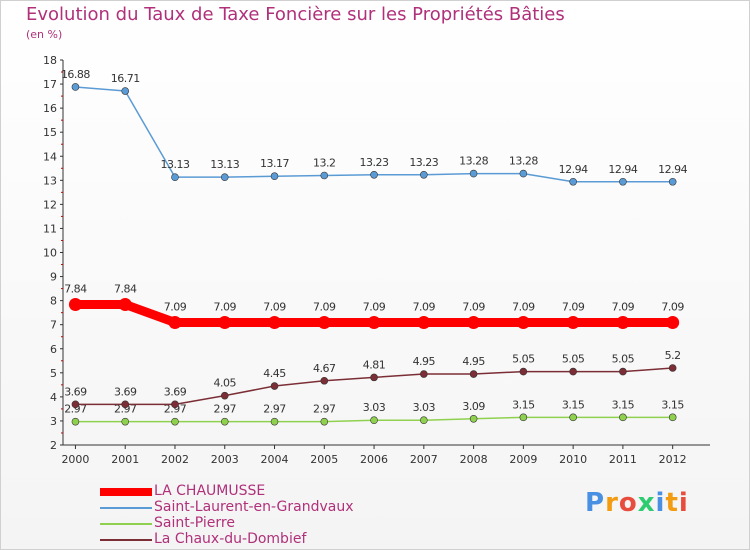 The height and width of the screenshot is (550, 750). Describe the element at coordinates (50, 60) in the screenshot. I see `y-tick-label: 18` at that location.